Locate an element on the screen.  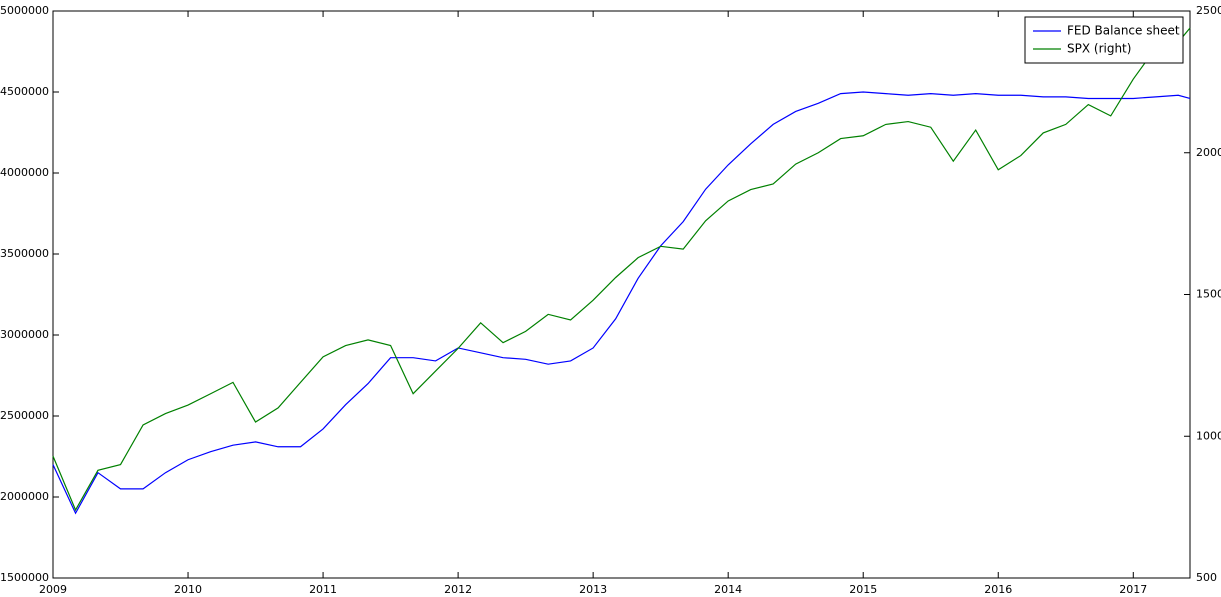
x-tick-label: 2010 is located at coordinates (188, 589).